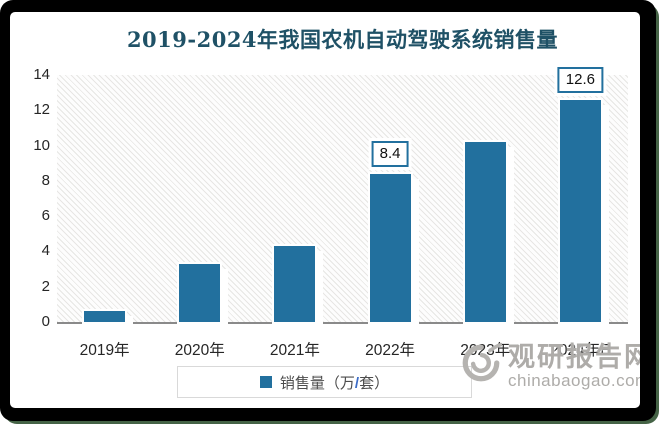 This screenshot has height=424, width=659. I want to click on x-tick-label: 2023年, so click(485, 350).